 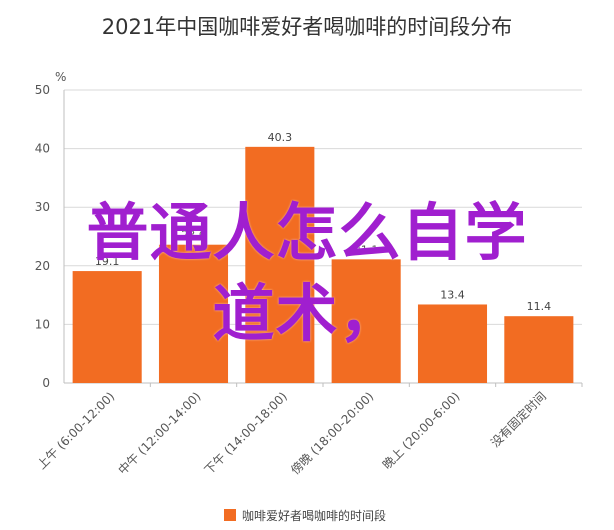 I want to click on legend-label: 咖啡爱好者喝咖啡的时间段, so click(x=314, y=515).